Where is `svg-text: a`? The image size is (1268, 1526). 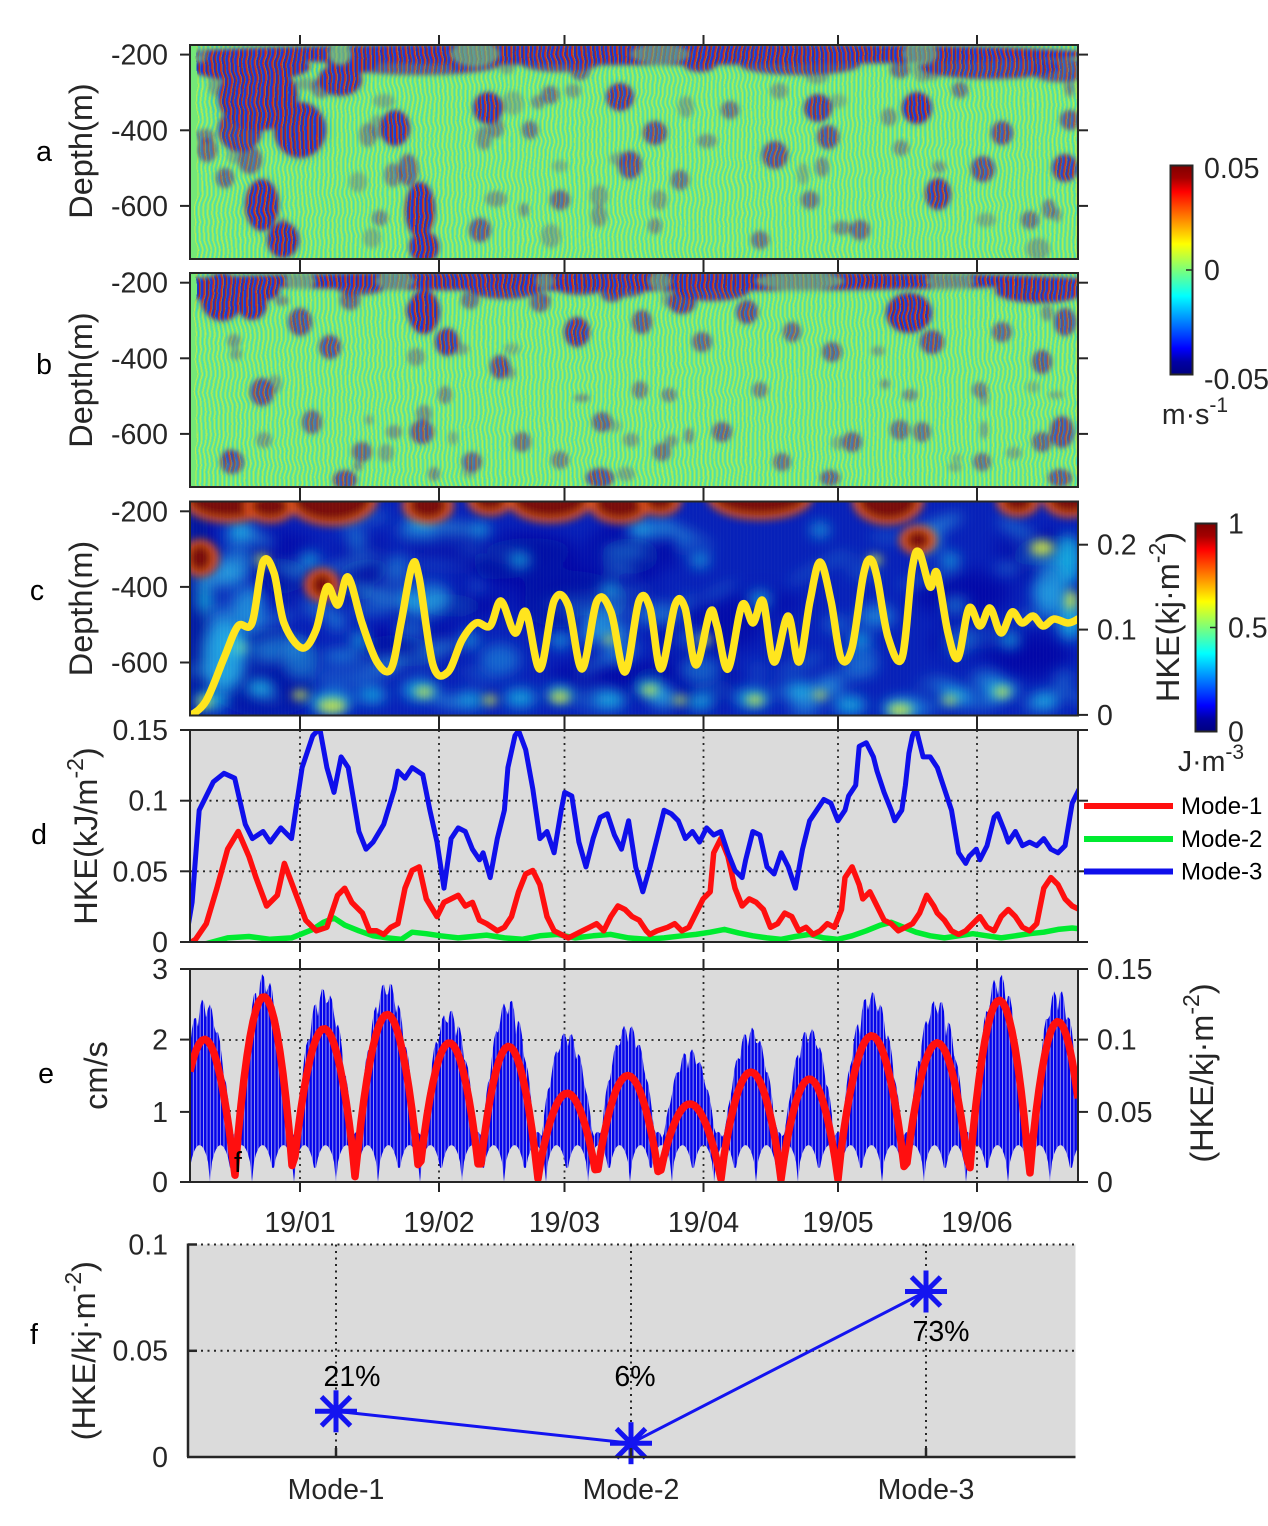 svg-text: a is located at coordinates (44, 152).